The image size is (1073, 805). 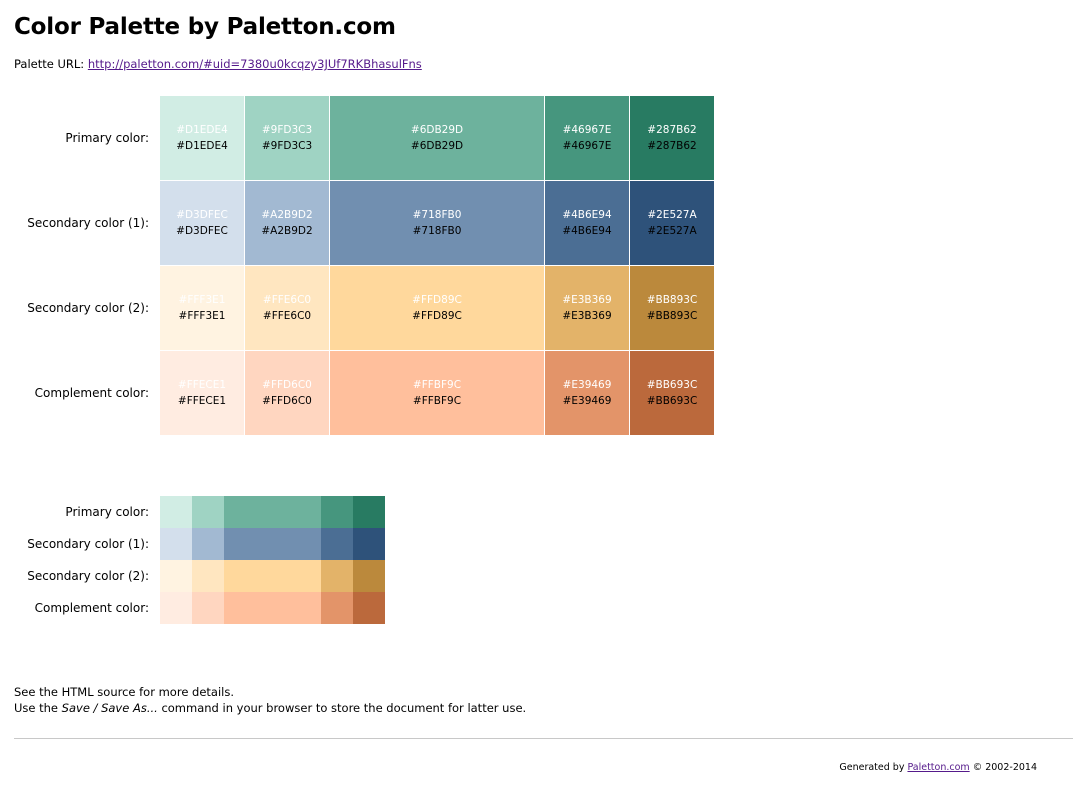 What do you see at coordinates (587, 130) in the screenshot?
I see `hex-label-light: #46967E` at bounding box center [587, 130].